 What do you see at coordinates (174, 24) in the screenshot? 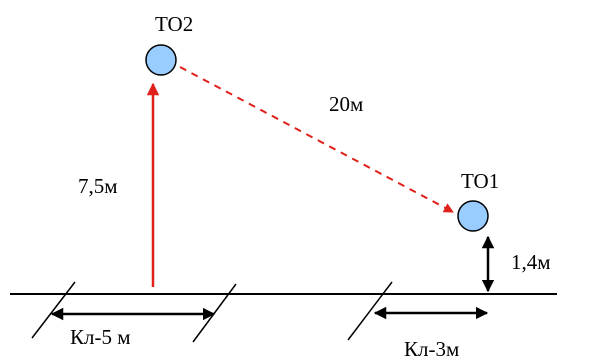
I see `node-to2-label: ТО2` at bounding box center [174, 24].